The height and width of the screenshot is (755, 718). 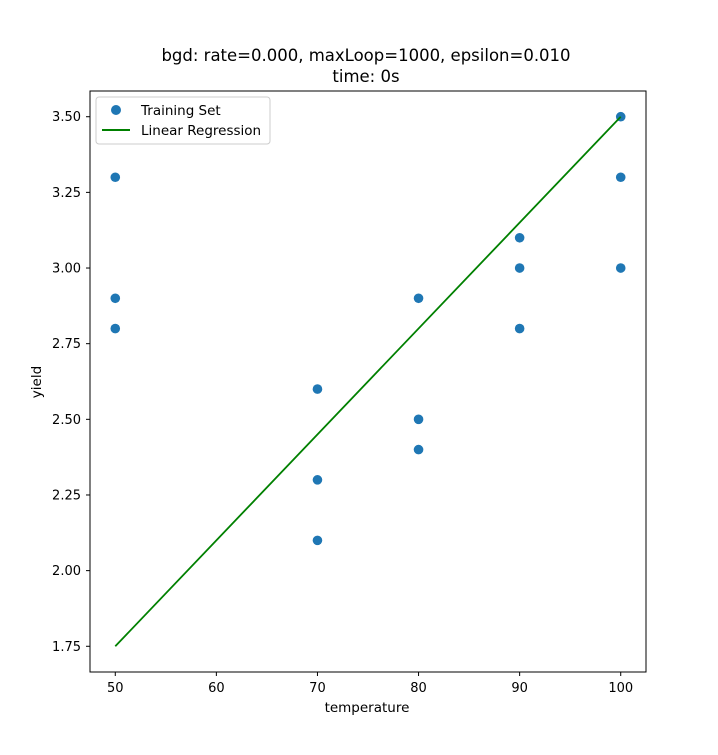 What do you see at coordinates (620, 688) in the screenshot?
I see `x-tick-label: 100` at bounding box center [620, 688].